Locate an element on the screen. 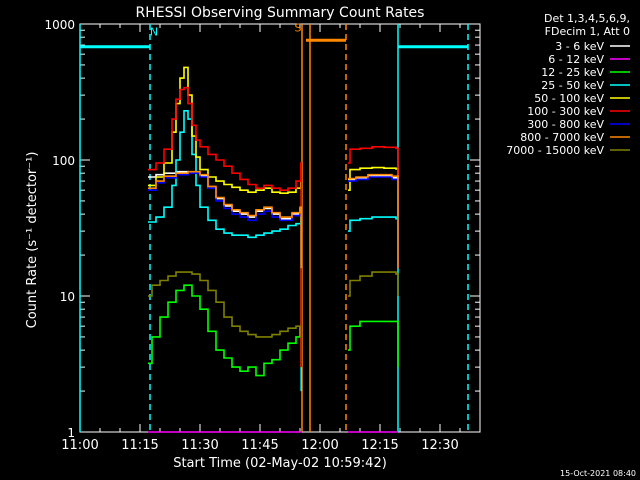 This screenshot has width=640, height=480. legend-entry-label: 7000 - 15000 keV is located at coordinates (555, 150).